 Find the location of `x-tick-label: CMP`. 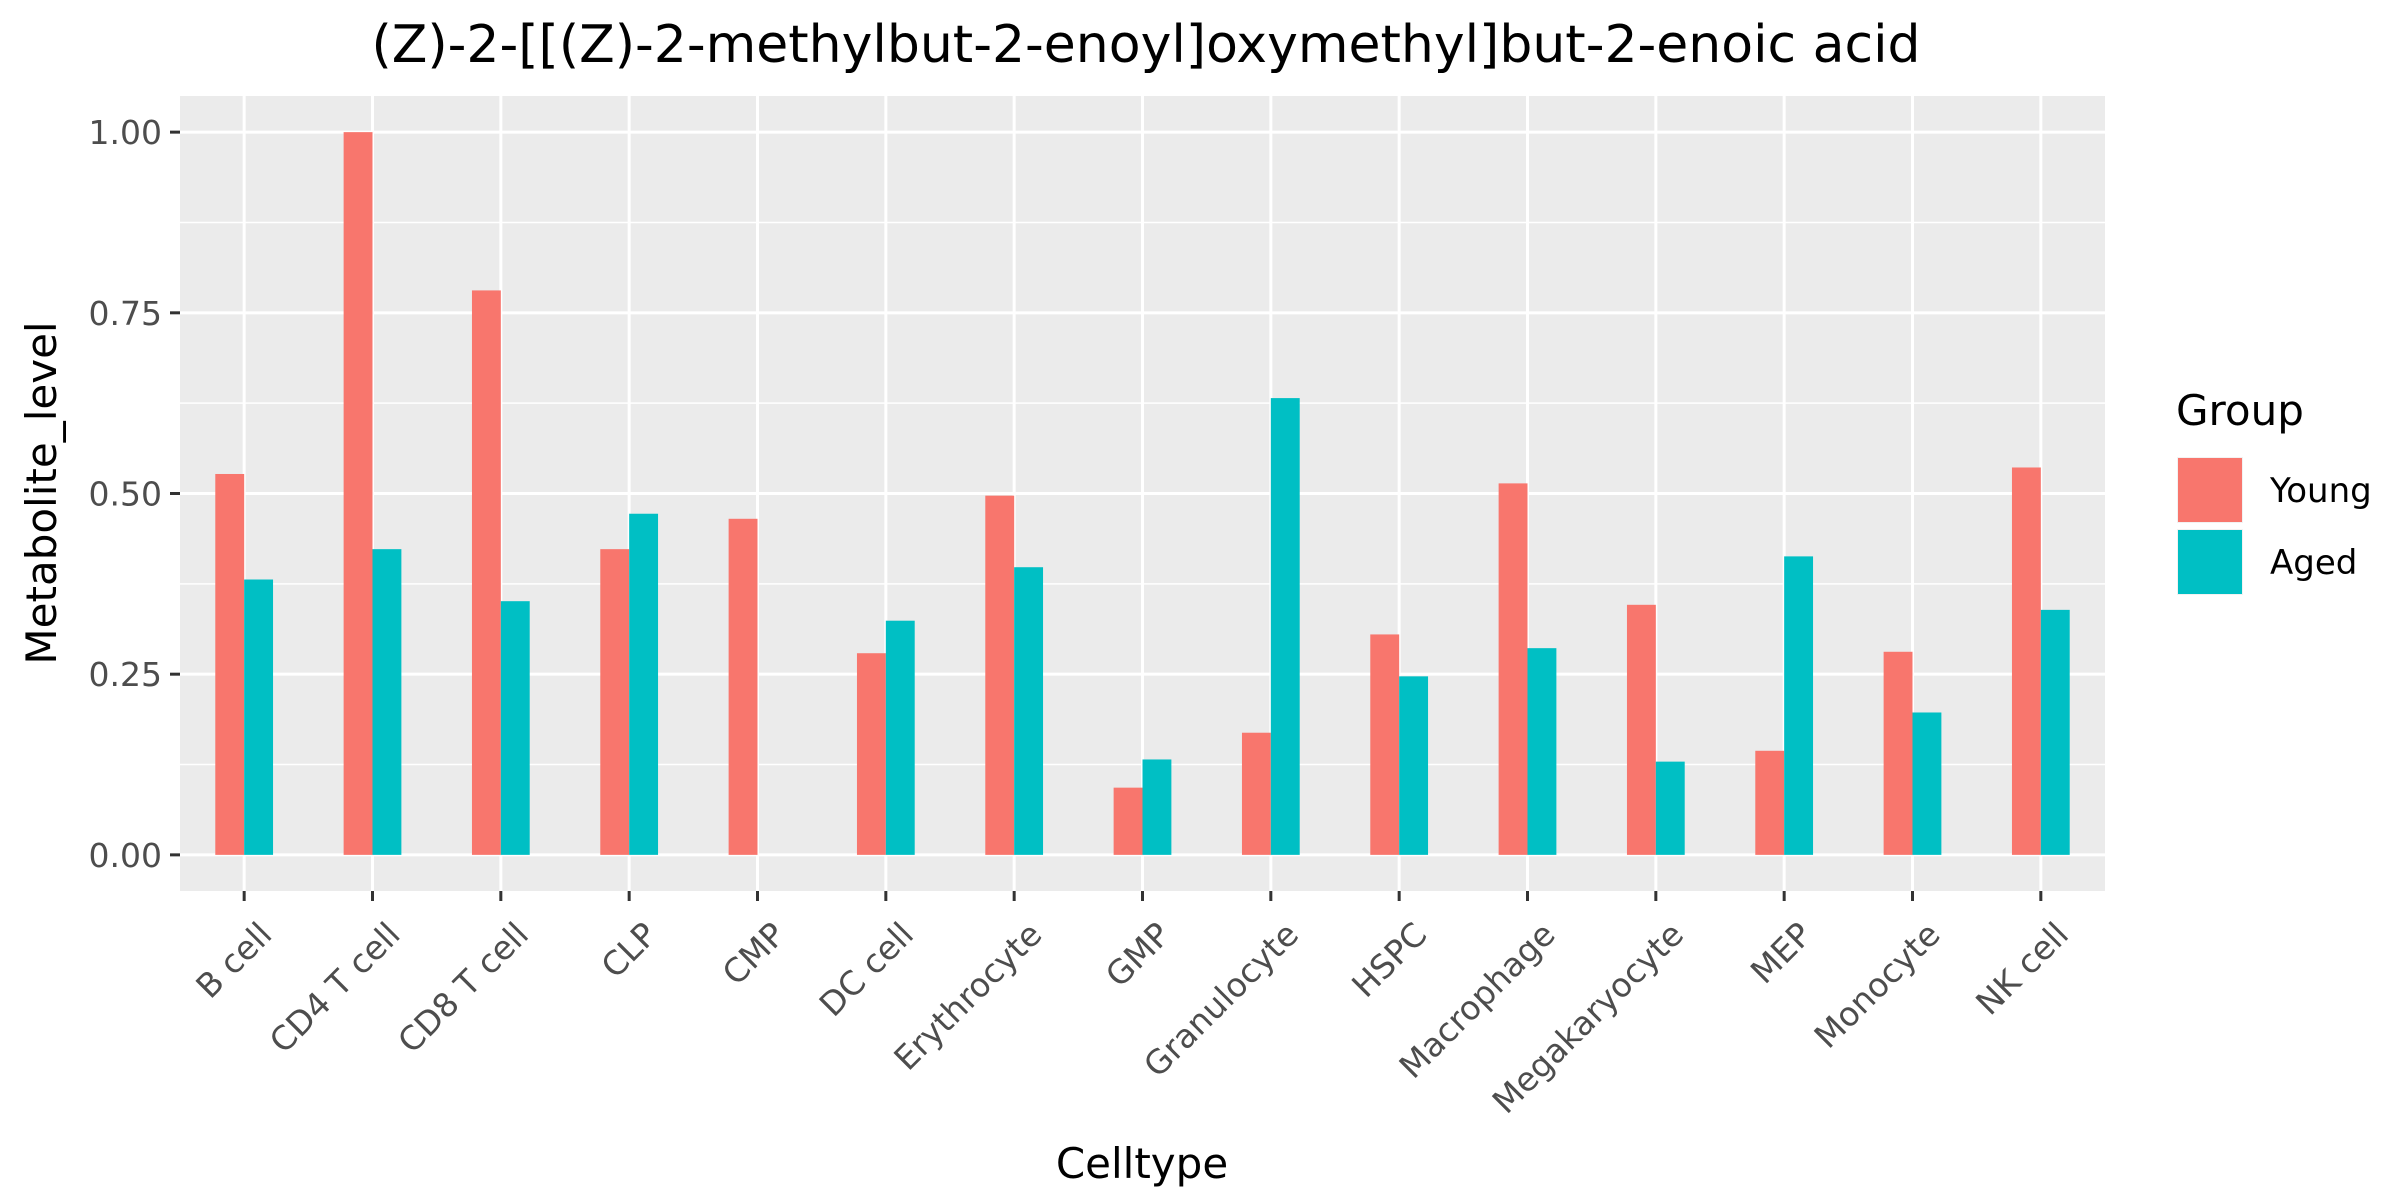

x-tick-label: CMP is located at coordinates (754, 954).